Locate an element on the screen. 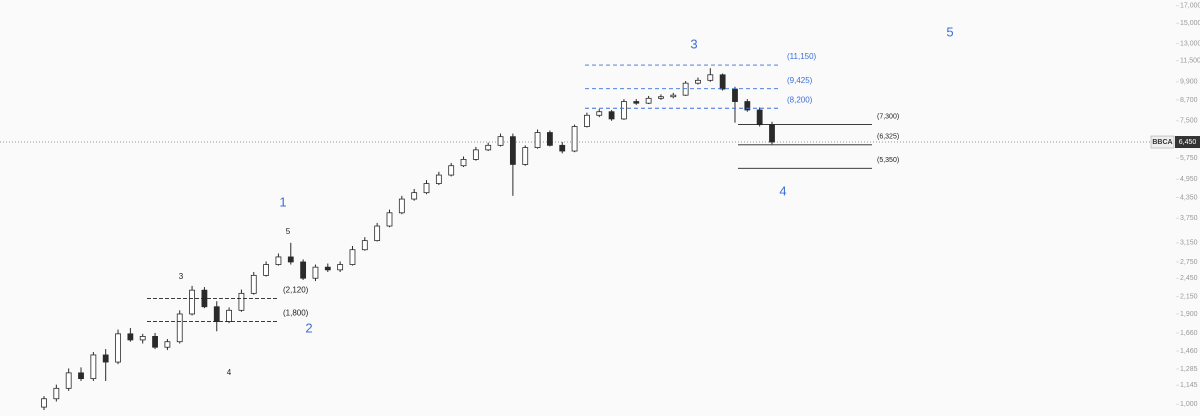  level-label: (11,150) is located at coordinates (802, 56).